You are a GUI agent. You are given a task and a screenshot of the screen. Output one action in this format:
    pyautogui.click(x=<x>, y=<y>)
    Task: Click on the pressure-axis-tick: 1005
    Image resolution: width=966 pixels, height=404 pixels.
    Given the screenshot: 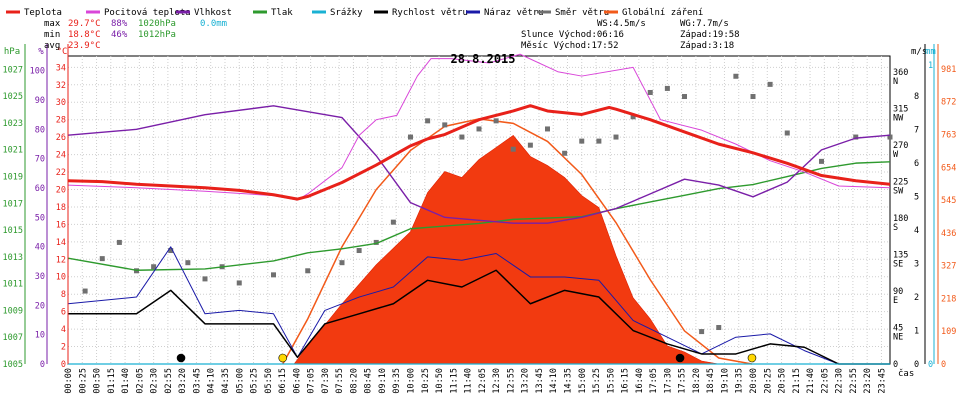 What is the action you would take?
    pyautogui.click(x=13, y=365)
    